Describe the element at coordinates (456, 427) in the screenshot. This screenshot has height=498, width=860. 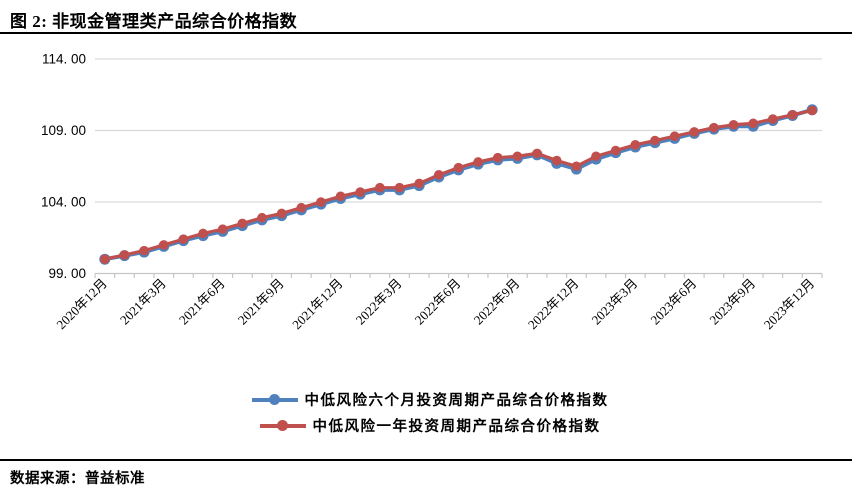
I see `legend-label: 中低风险一年投资周期产品综合价格指数` at that location.